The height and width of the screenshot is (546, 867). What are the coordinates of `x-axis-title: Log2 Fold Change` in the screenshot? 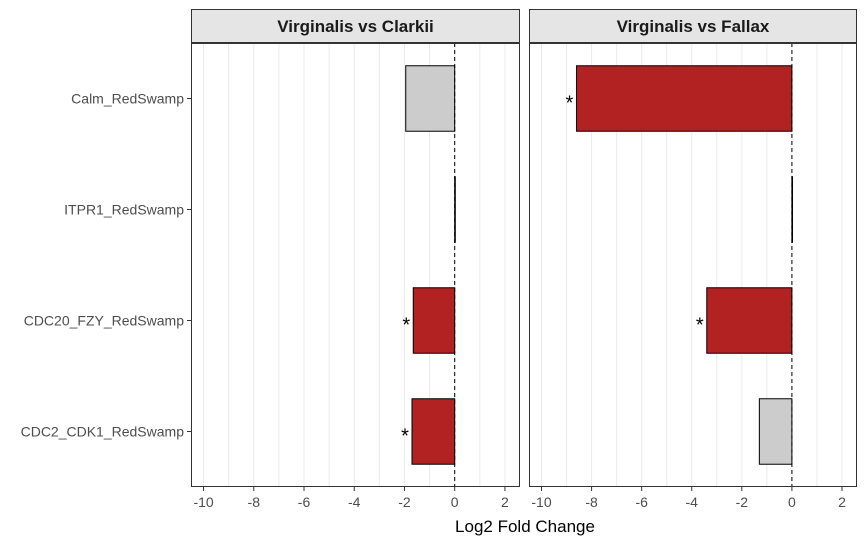 It's located at (525, 526).